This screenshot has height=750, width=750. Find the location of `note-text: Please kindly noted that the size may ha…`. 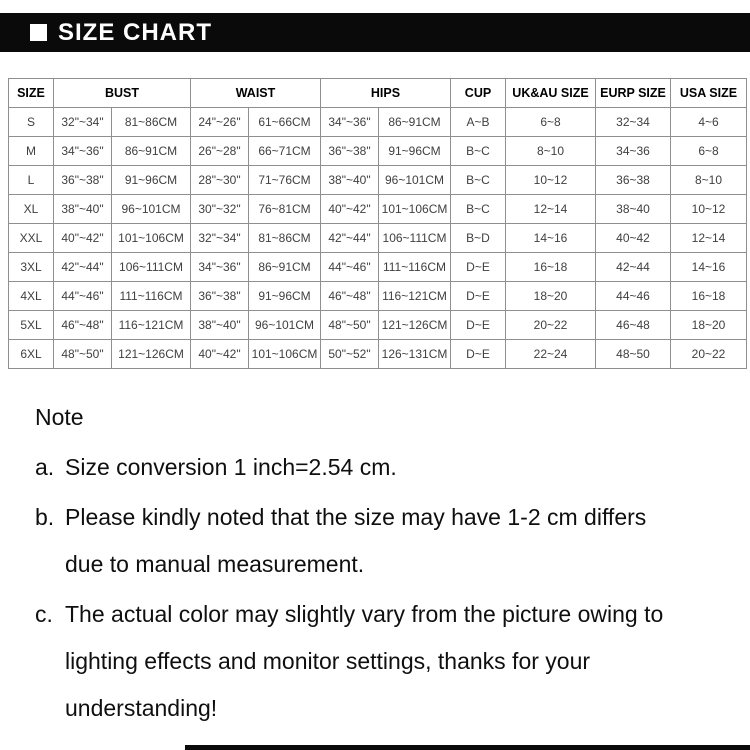

note-text: Please kindly noted that the size may ha… is located at coordinates (356, 540).